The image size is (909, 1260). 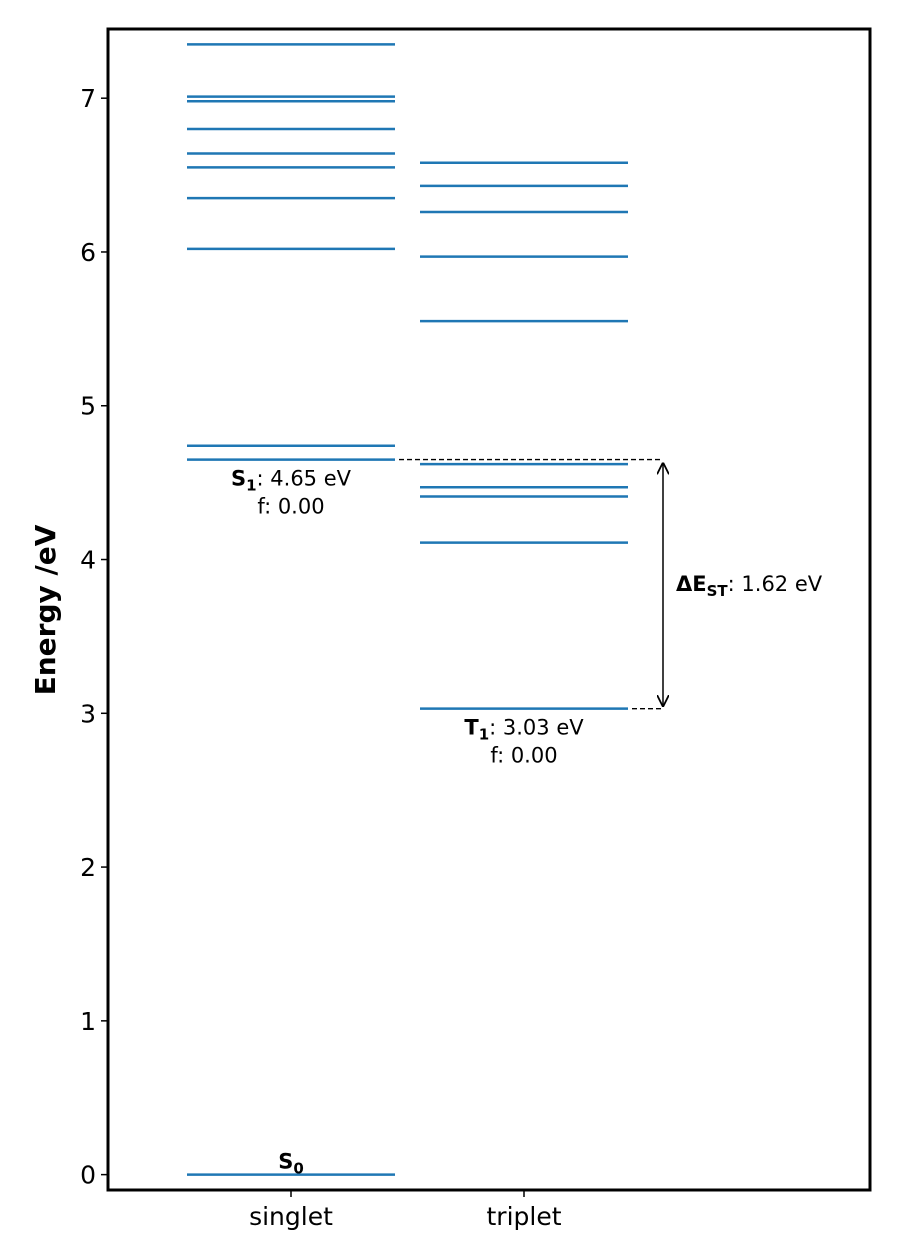 What do you see at coordinates (45, 609) in the screenshot?
I see `y-axis-label: Energy /eV` at bounding box center [45, 609].